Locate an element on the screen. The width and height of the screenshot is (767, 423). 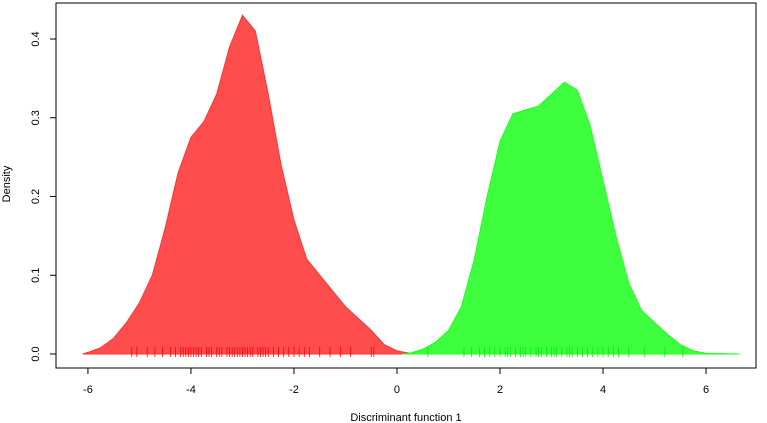
x-tick-label: 2 is located at coordinates (500, 390).